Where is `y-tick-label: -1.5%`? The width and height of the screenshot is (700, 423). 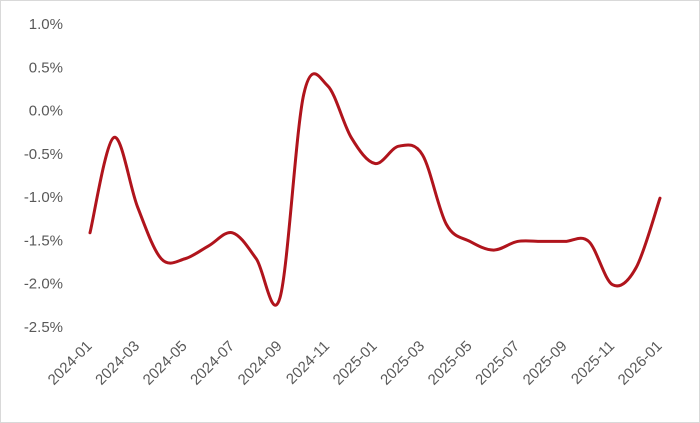 y-tick-label: -1.5% is located at coordinates (43, 240).